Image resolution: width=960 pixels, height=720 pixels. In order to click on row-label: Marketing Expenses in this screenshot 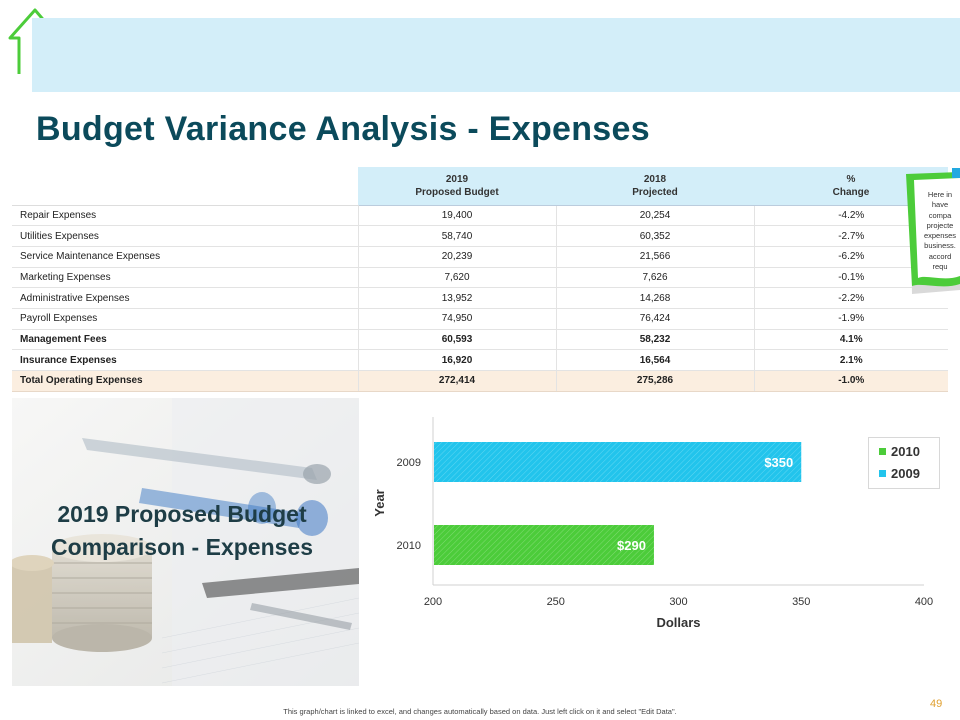, I will do `click(185, 278)`.